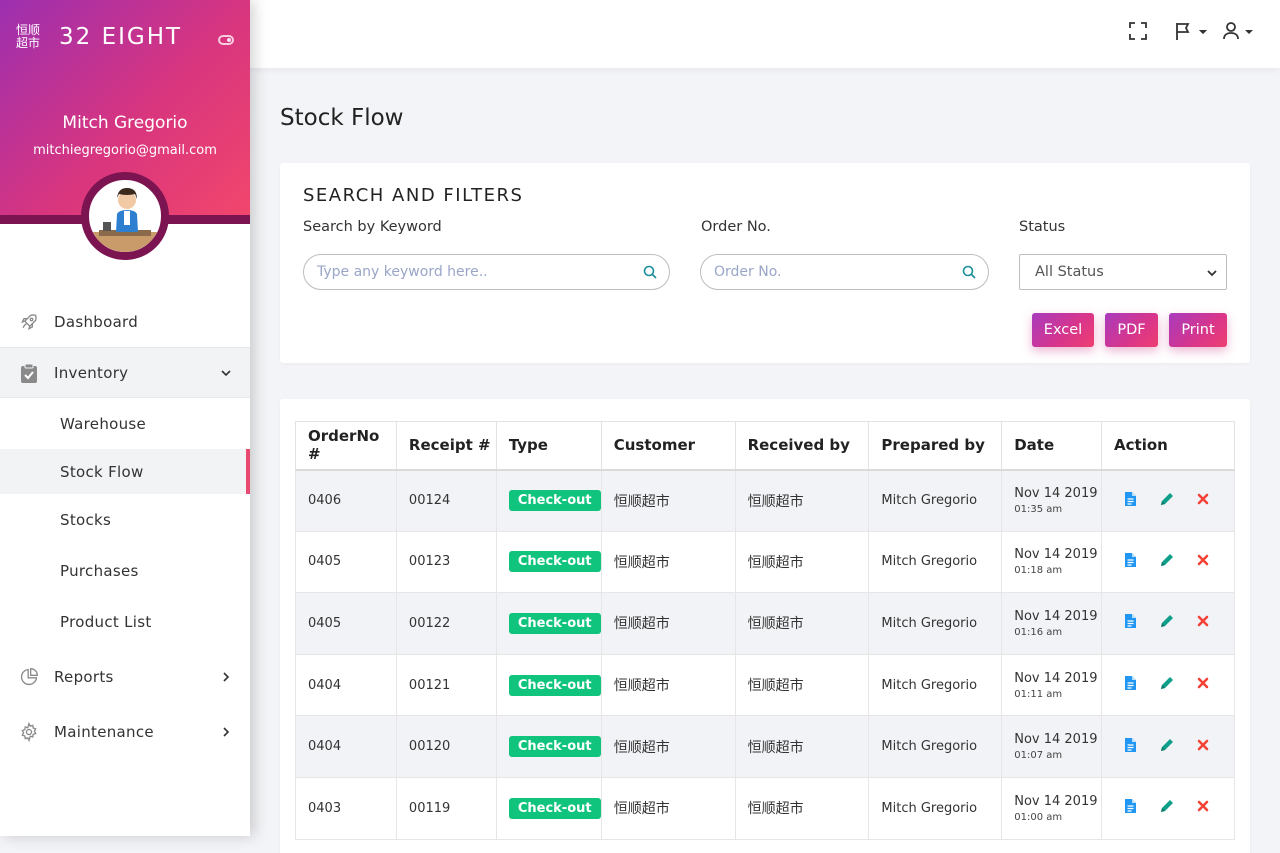 This screenshot has height=853, width=1280. I want to click on brand: 恒顺 超市 32 EIGHT, so click(99, 37).